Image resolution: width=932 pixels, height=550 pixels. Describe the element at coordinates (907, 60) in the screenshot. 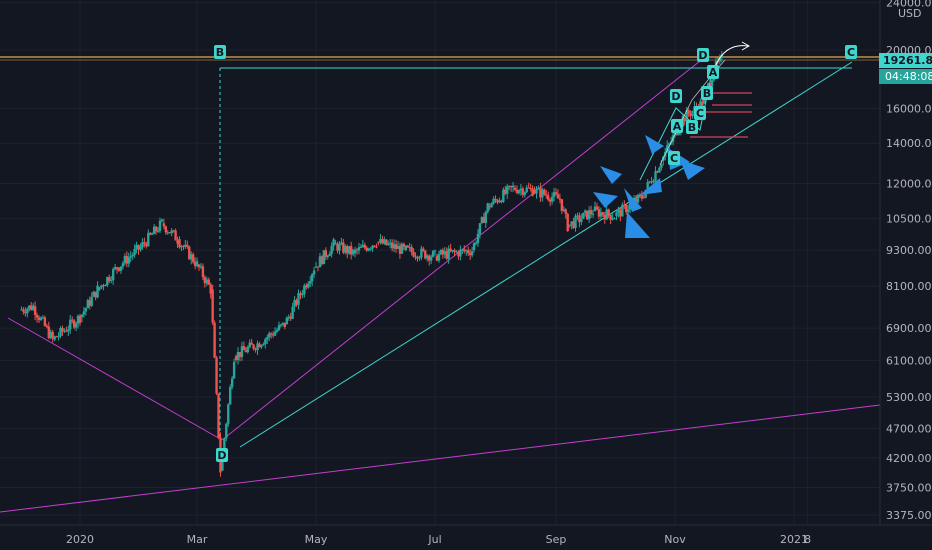

I see `last-price-label: 19261.88` at that location.